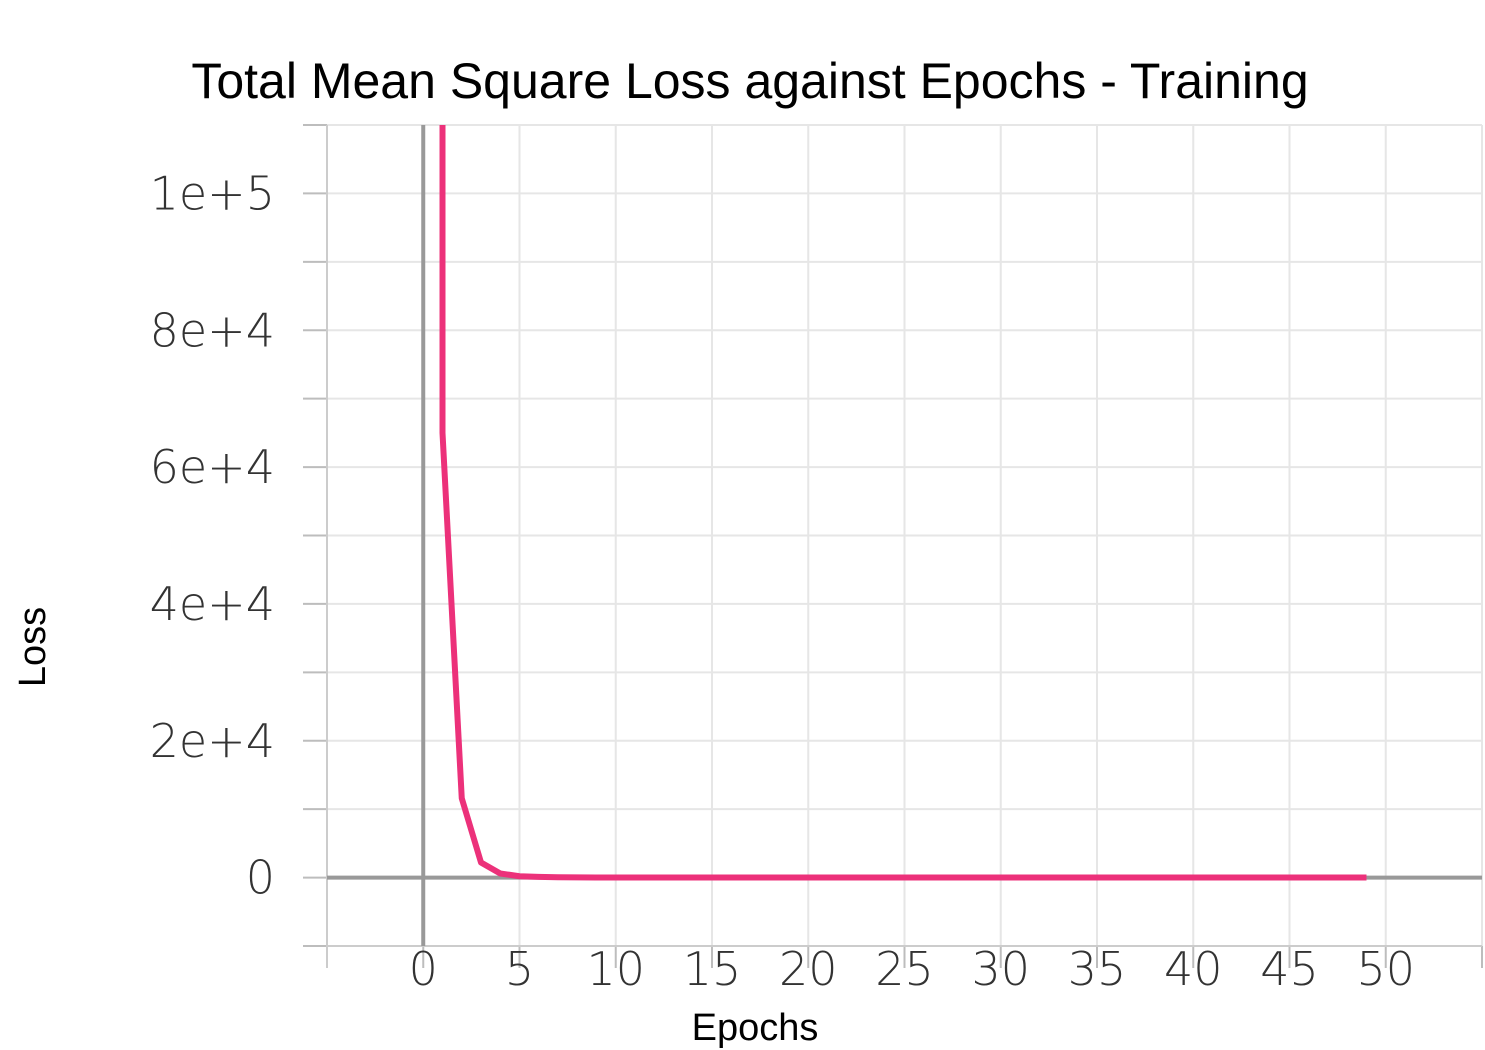 The width and height of the screenshot is (1485, 1050). Describe the element at coordinates (755, 1028) in the screenshot. I see `x-axis-label: Epochs` at that location.